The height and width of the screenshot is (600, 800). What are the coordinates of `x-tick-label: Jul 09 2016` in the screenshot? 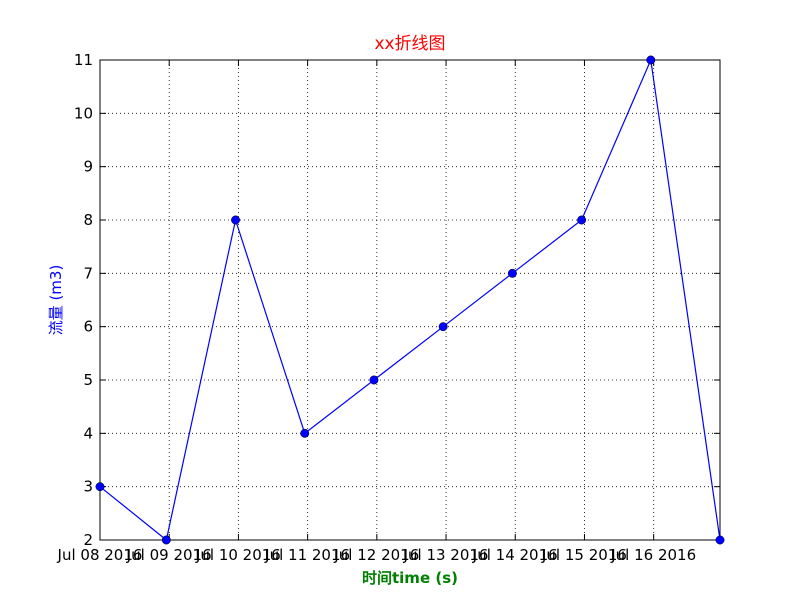 It's located at (169, 555).